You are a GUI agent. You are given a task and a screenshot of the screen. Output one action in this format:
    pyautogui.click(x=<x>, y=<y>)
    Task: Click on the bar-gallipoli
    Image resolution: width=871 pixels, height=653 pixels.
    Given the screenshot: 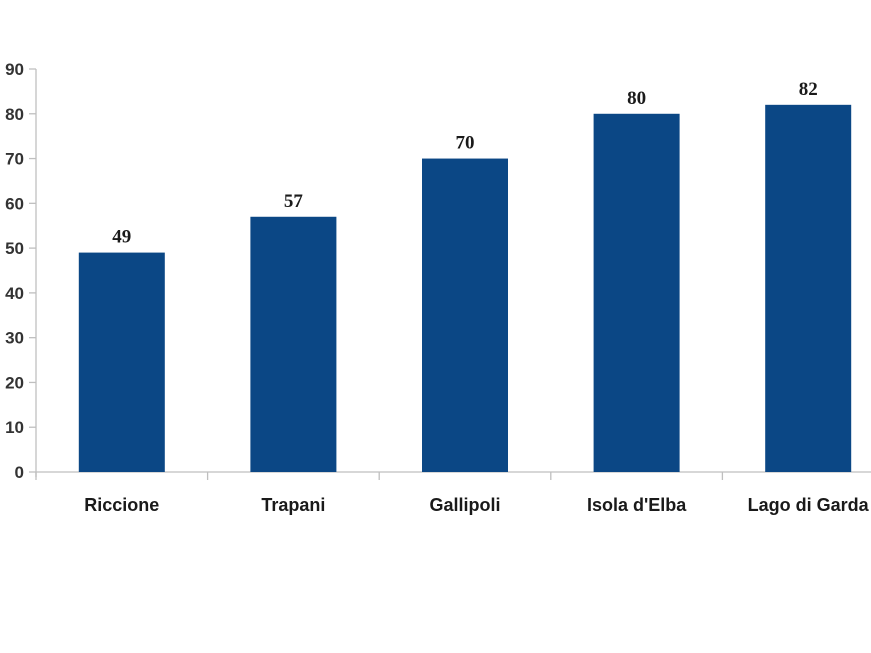 What is the action you would take?
    pyautogui.click(x=465, y=315)
    